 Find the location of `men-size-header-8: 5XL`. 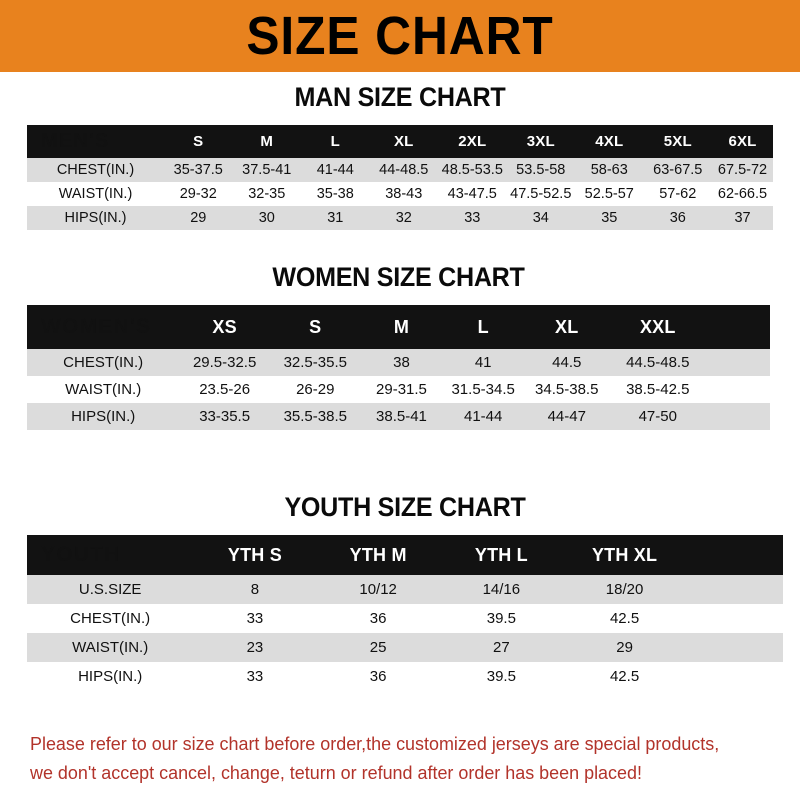

men-size-header-8: 5XL is located at coordinates (678, 141).